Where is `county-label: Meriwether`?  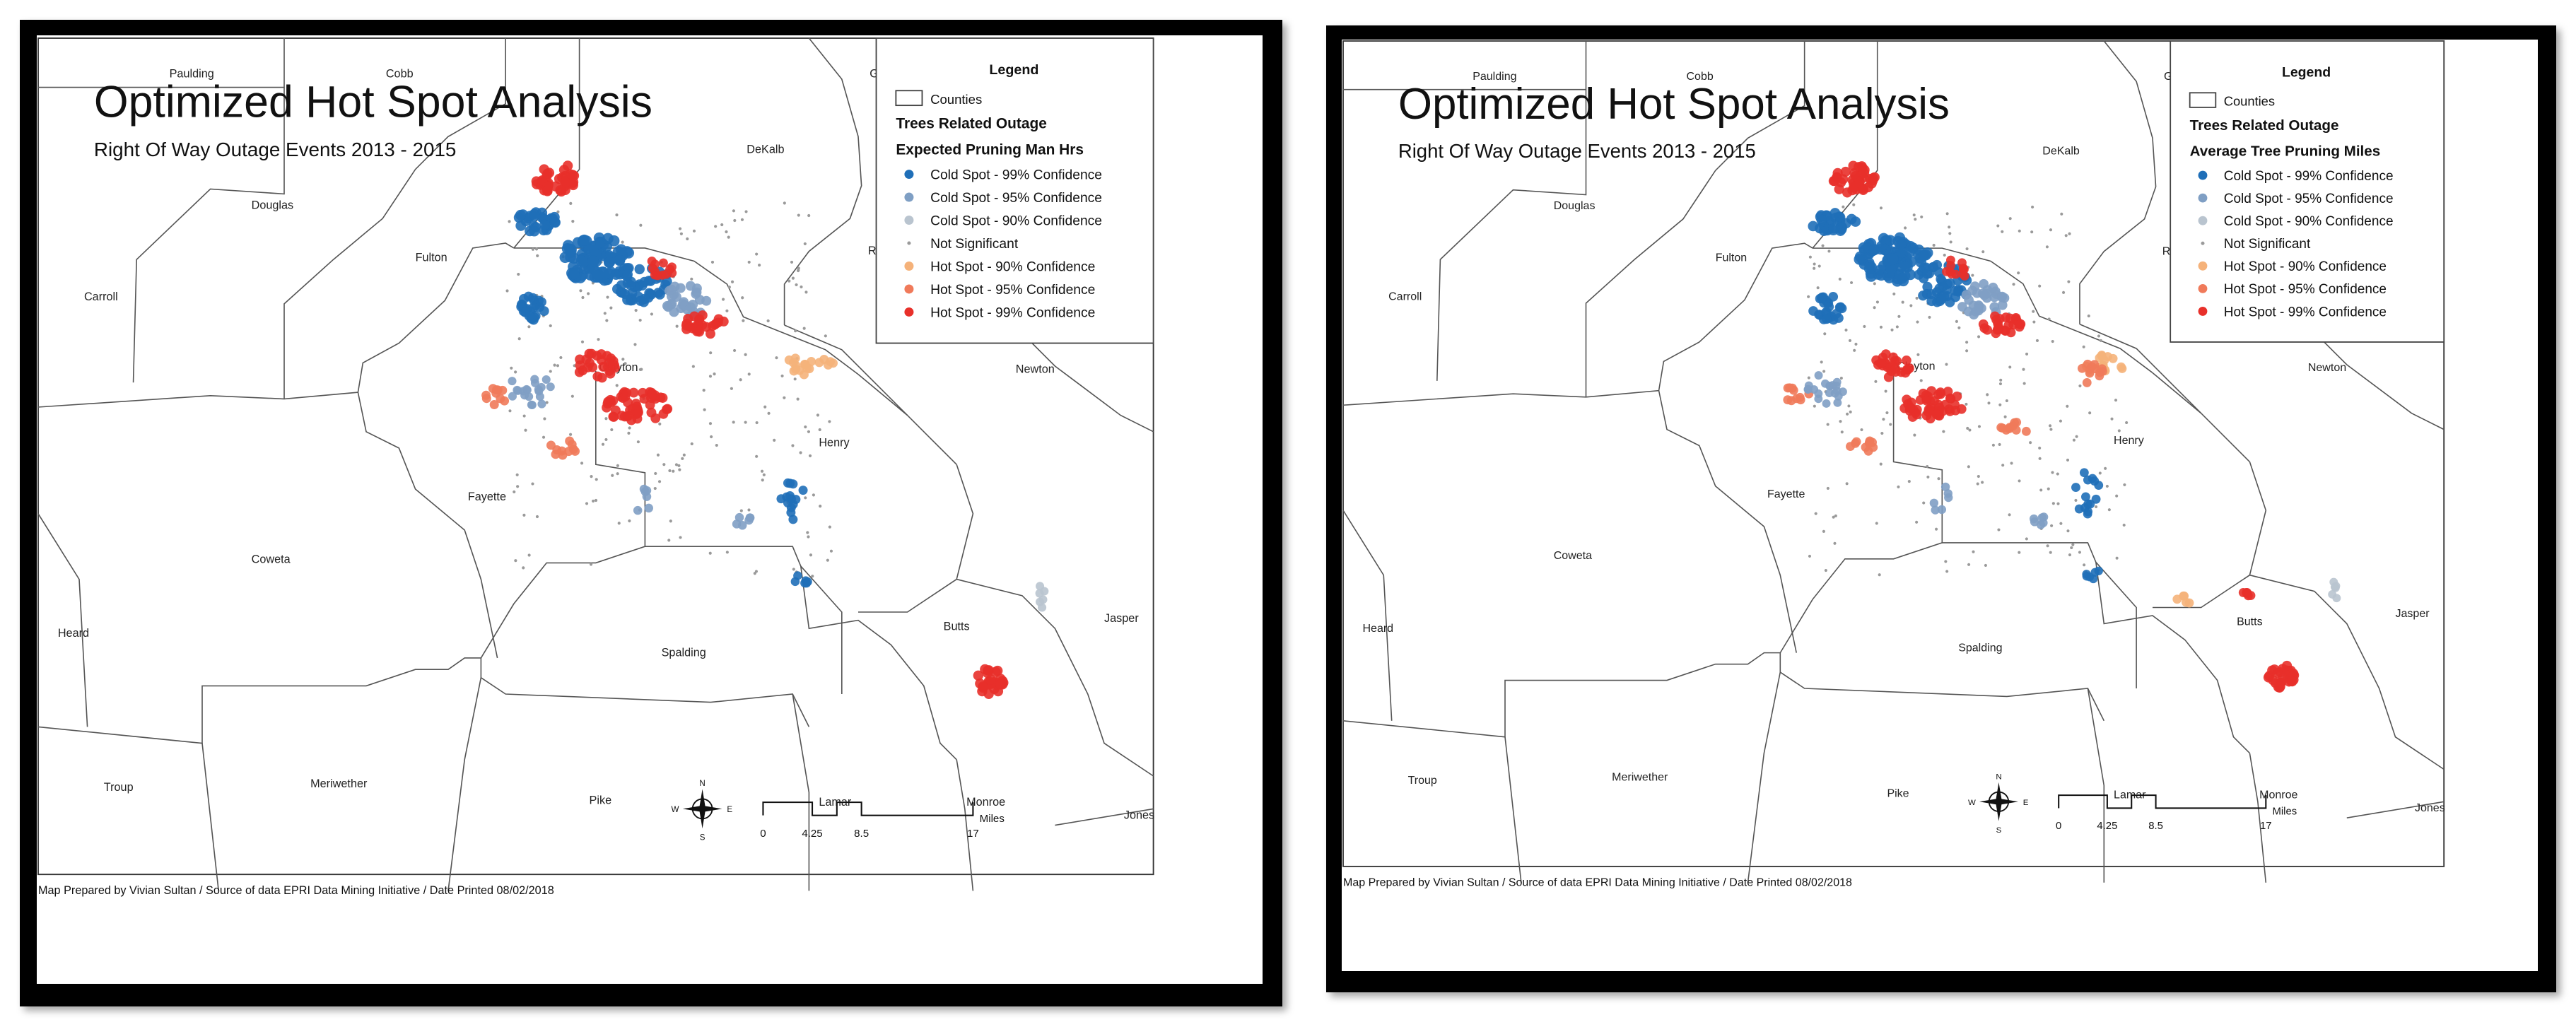
county-label: Meriwether is located at coordinates (339, 783).